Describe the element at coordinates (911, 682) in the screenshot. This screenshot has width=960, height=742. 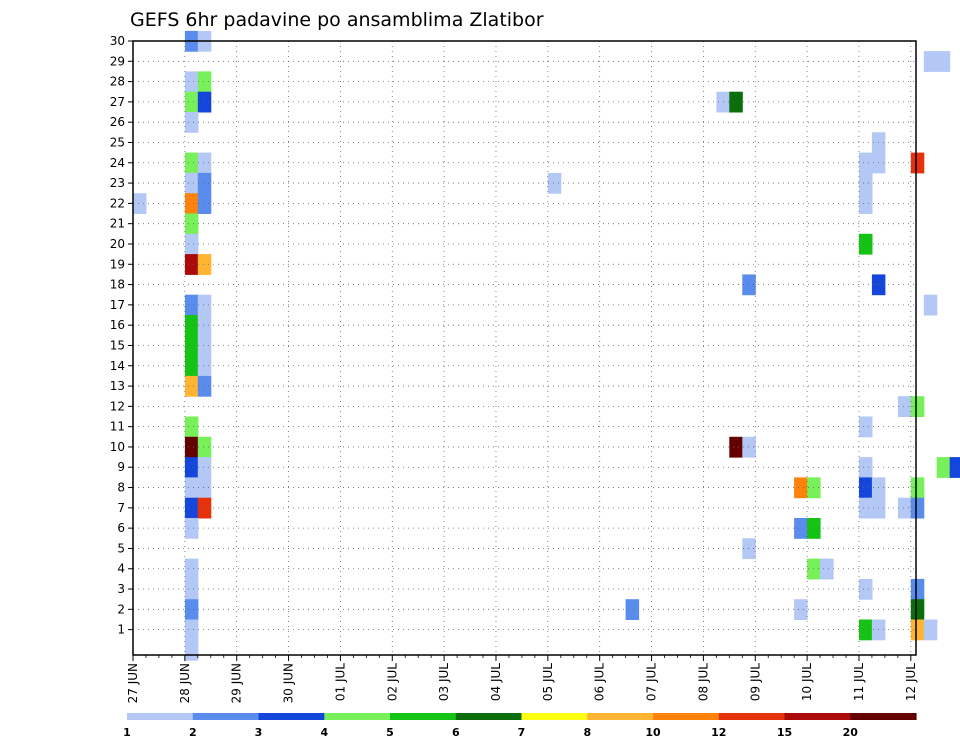
I see `x-tick-label: 12 JUL` at that location.